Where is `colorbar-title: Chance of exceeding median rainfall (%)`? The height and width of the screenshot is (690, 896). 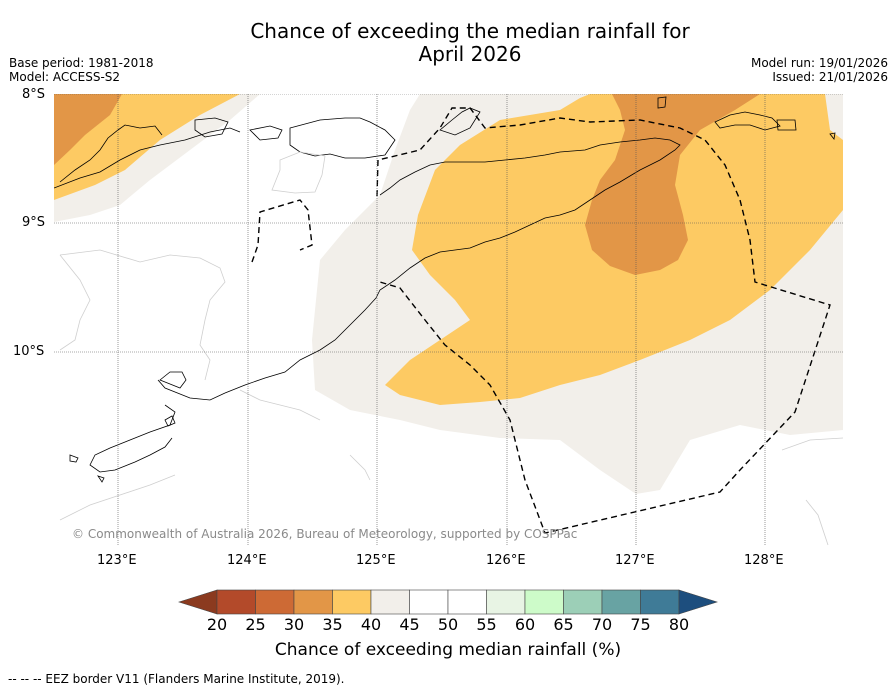
colorbar-title: Chance of exceeding median rainfall (%) is located at coordinates (448, 650).